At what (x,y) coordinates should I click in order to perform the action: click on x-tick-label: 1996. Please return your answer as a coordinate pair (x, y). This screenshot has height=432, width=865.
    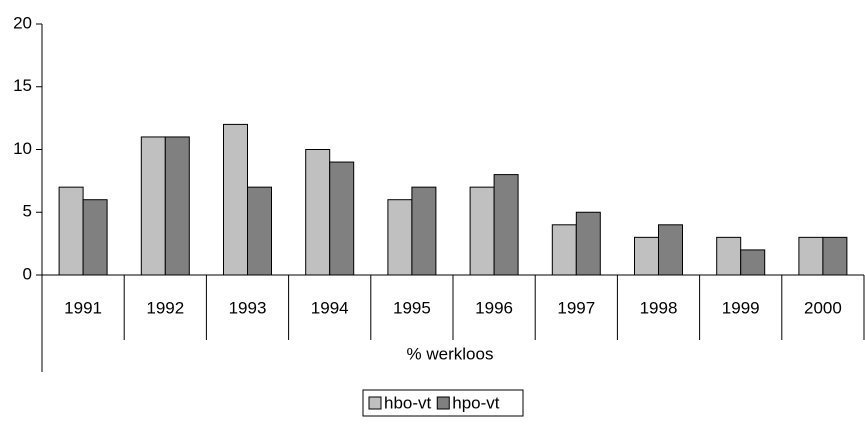
    Looking at the image, I should click on (494, 307).